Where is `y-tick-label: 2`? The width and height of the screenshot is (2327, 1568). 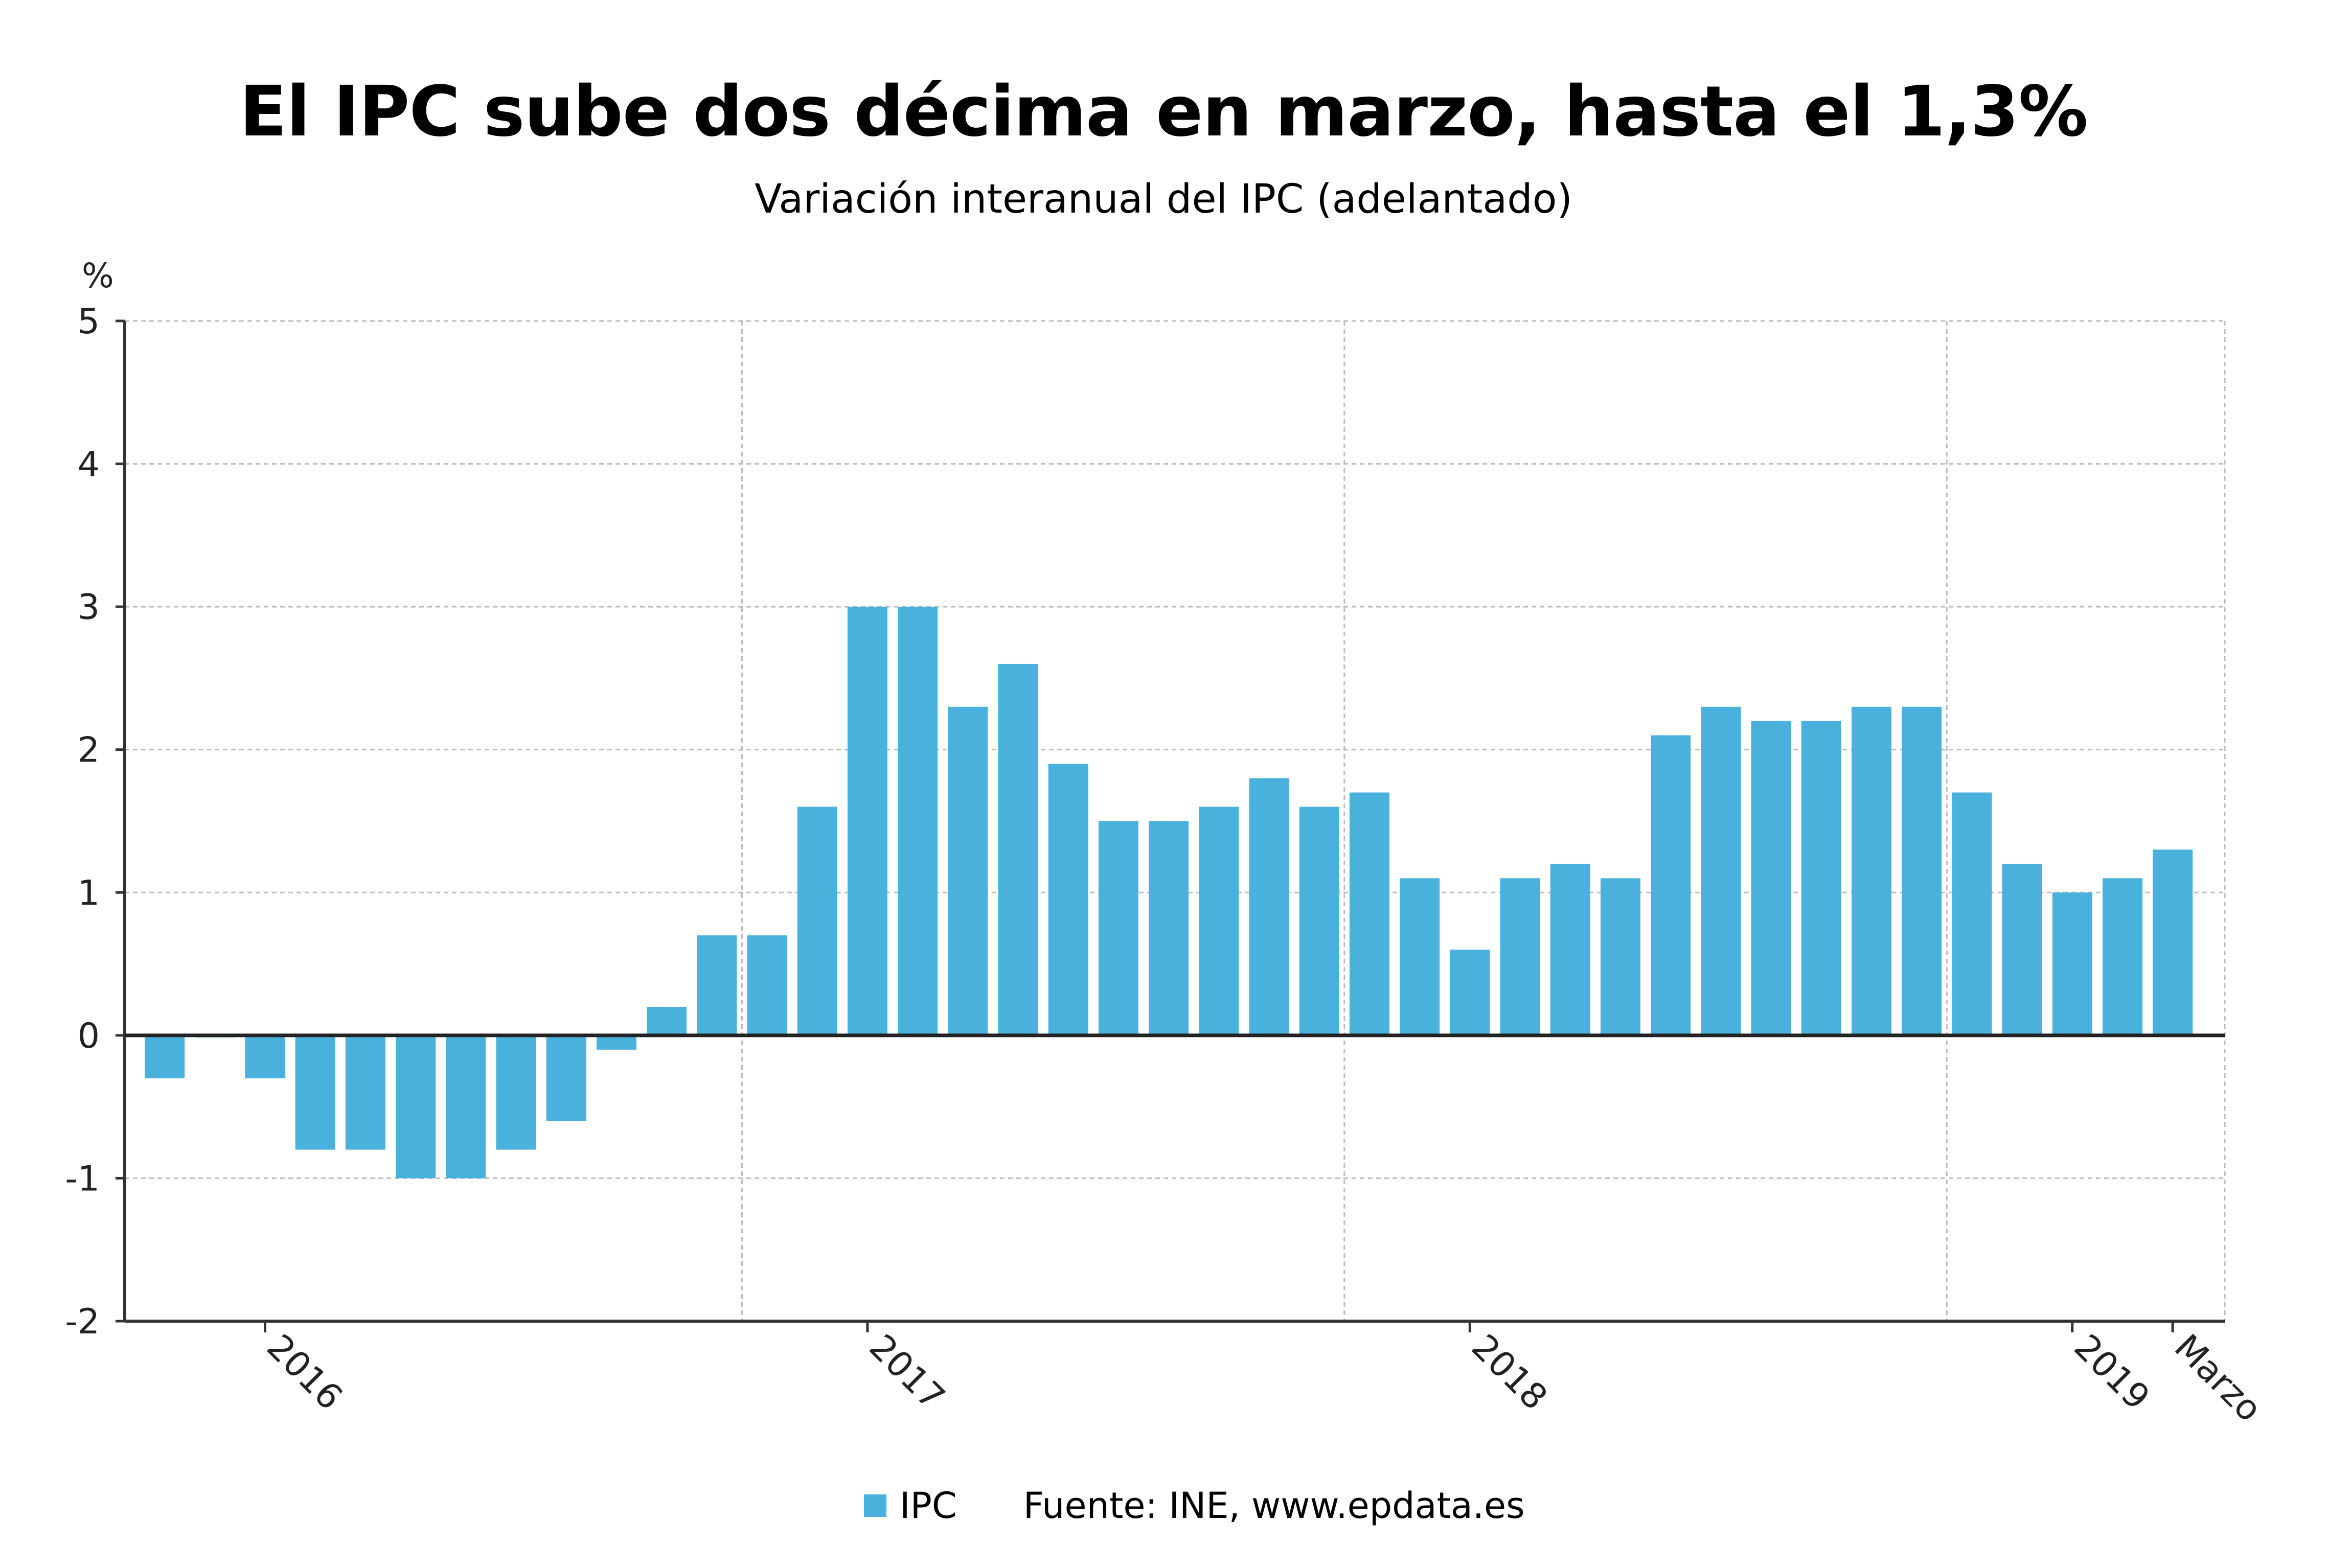 y-tick-label: 2 is located at coordinates (89, 751).